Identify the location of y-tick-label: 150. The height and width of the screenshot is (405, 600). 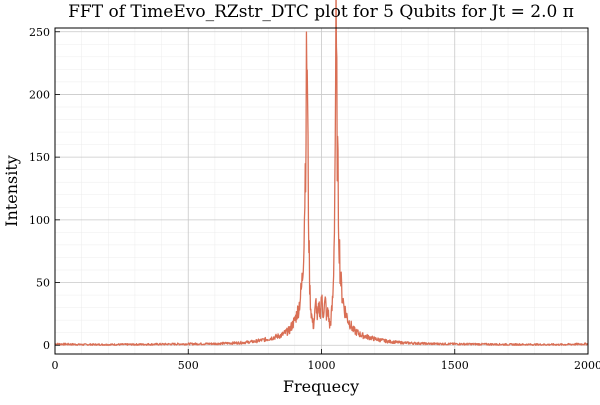
(39, 157).